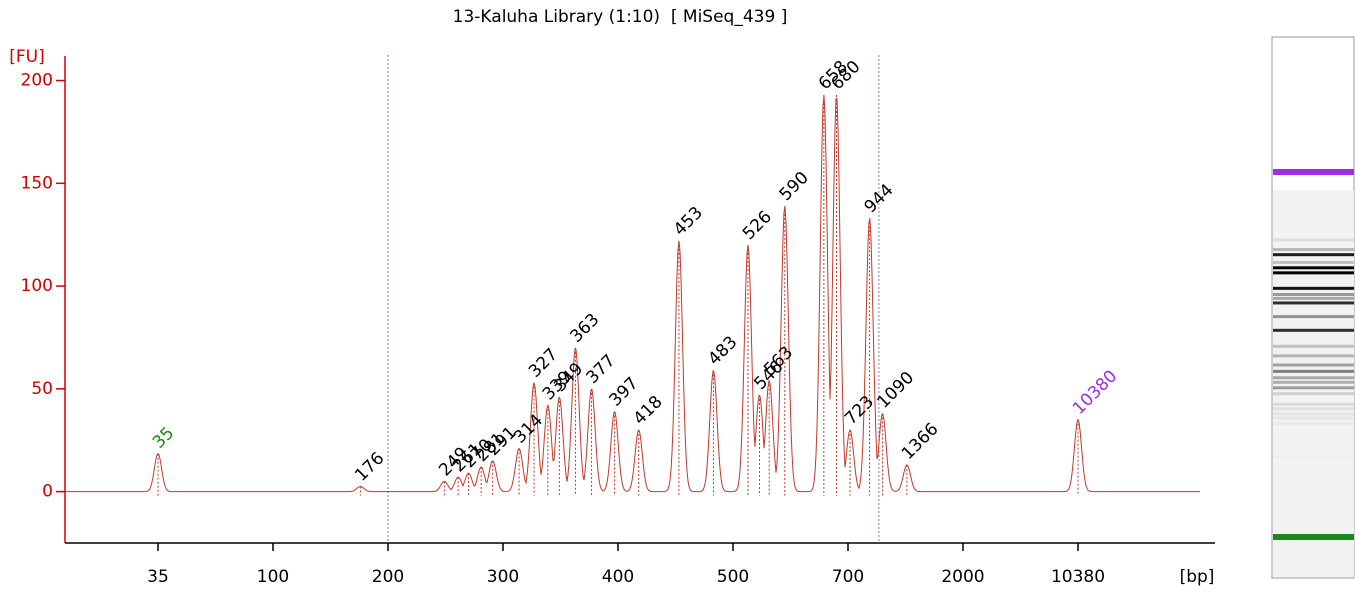  What do you see at coordinates (879, 198) in the screenshot?
I see `peak-label: 944` at bounding box center [879, 198].